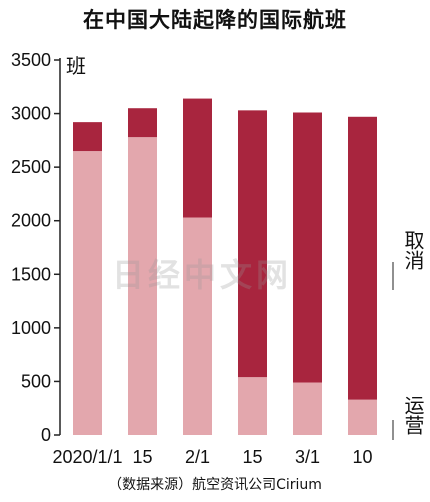  I want to click on y-tick-label: 3500, so click(31, 60).